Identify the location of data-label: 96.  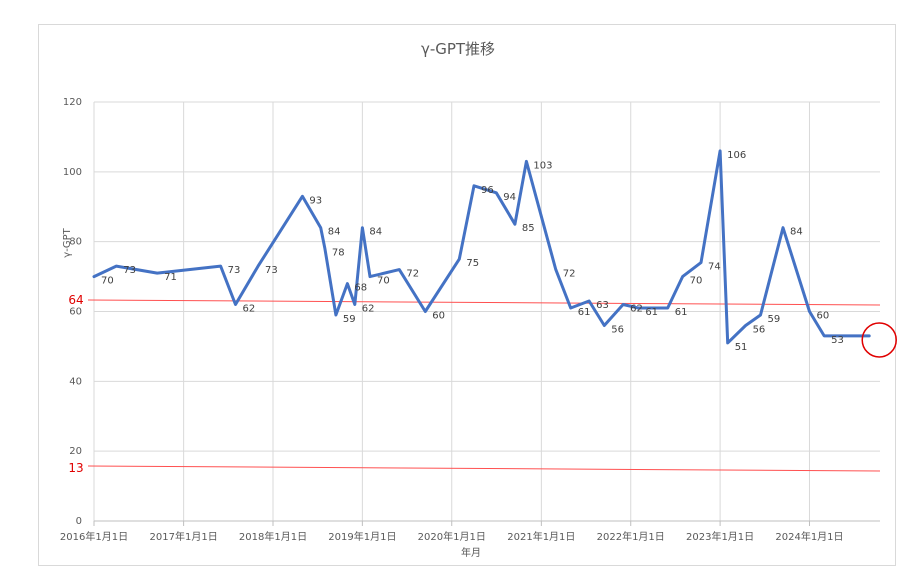
(487, 190).